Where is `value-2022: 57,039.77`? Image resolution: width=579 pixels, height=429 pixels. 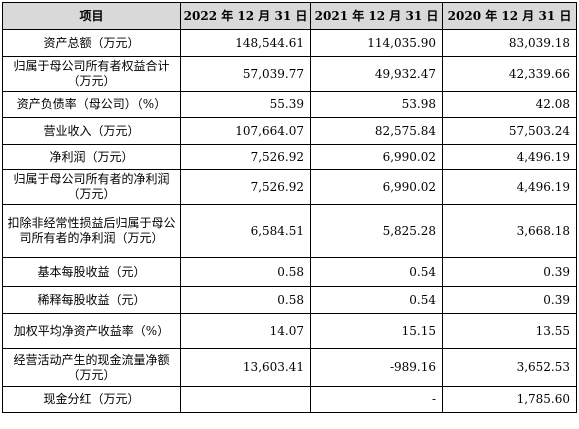 value-2022: 57,039.77 is located at coordinates (245, 74).